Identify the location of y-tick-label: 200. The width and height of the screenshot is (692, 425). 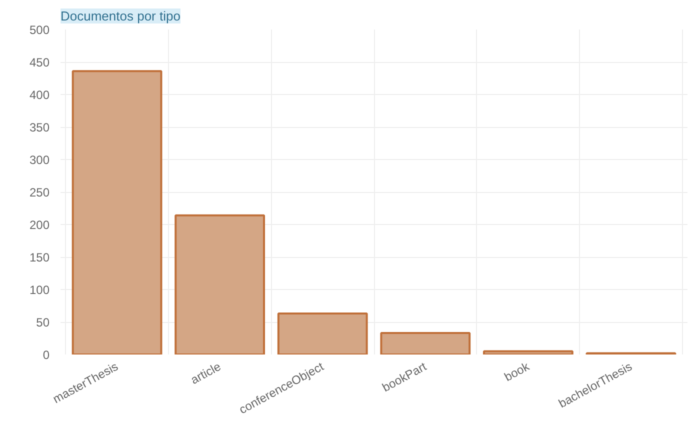
(39, 225).